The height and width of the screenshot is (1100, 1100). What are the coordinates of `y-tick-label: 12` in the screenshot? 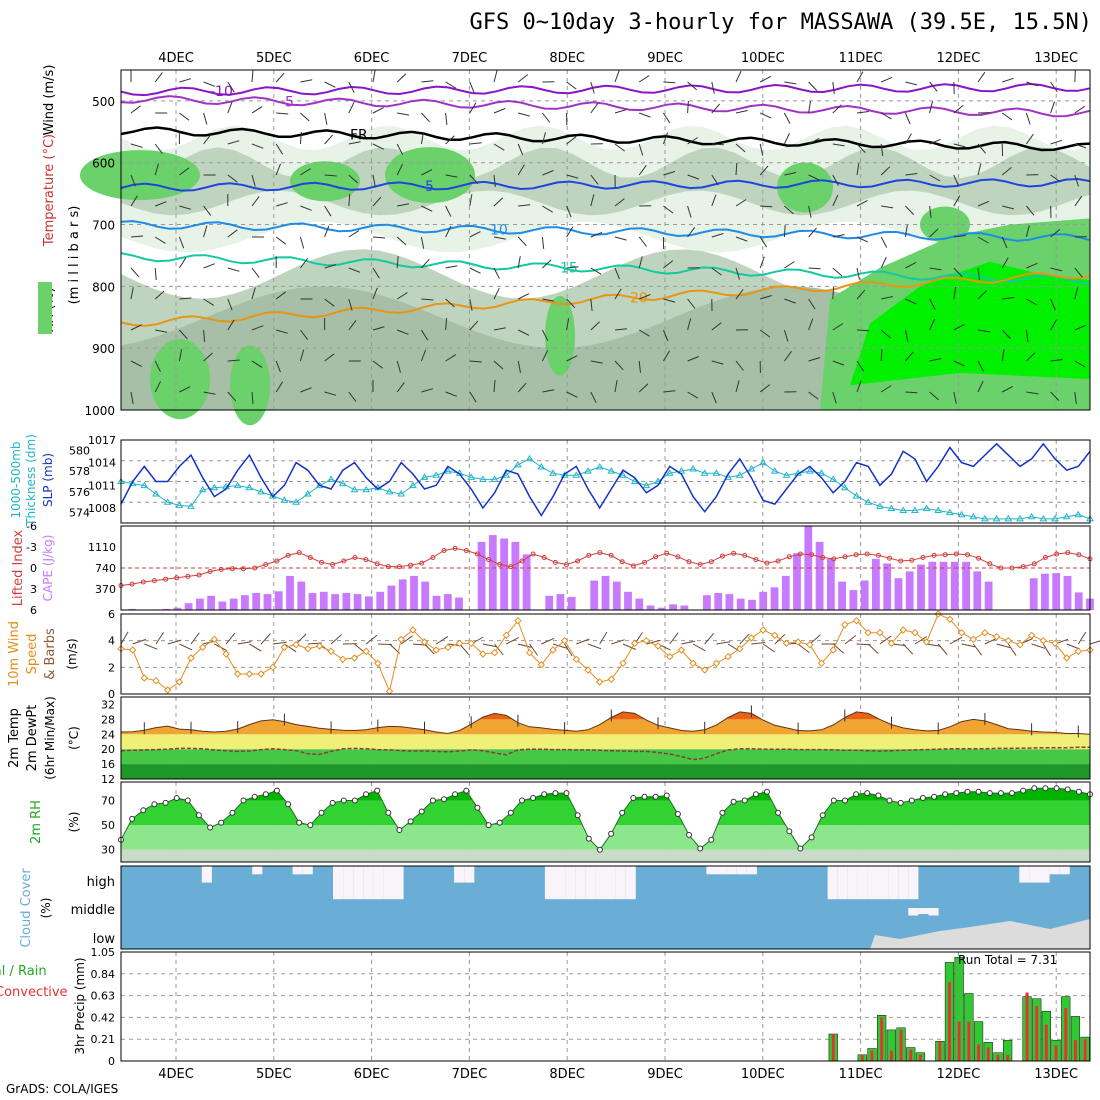 It's located at (108, 779).